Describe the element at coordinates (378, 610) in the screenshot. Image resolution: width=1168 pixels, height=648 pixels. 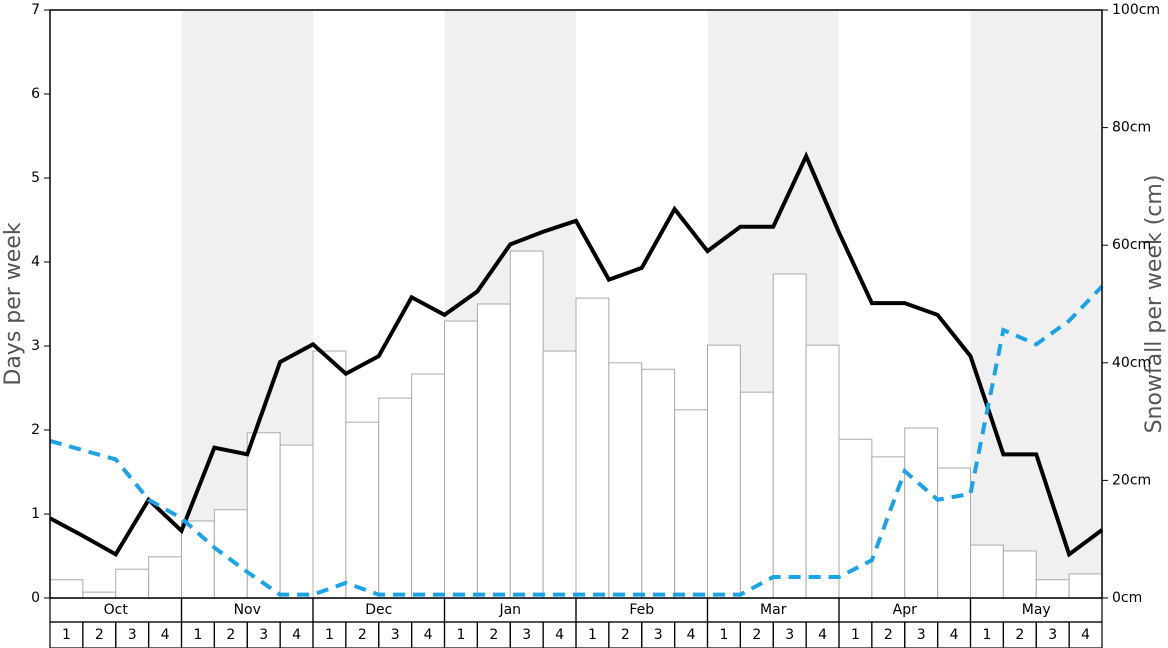
I see `month-label: Dec` at that location.